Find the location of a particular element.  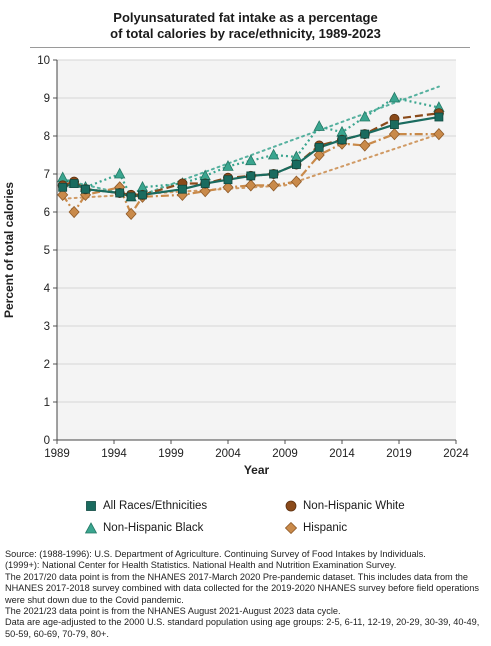

legend-label: Non-Hispanic White is located at coordinates (354, 506).